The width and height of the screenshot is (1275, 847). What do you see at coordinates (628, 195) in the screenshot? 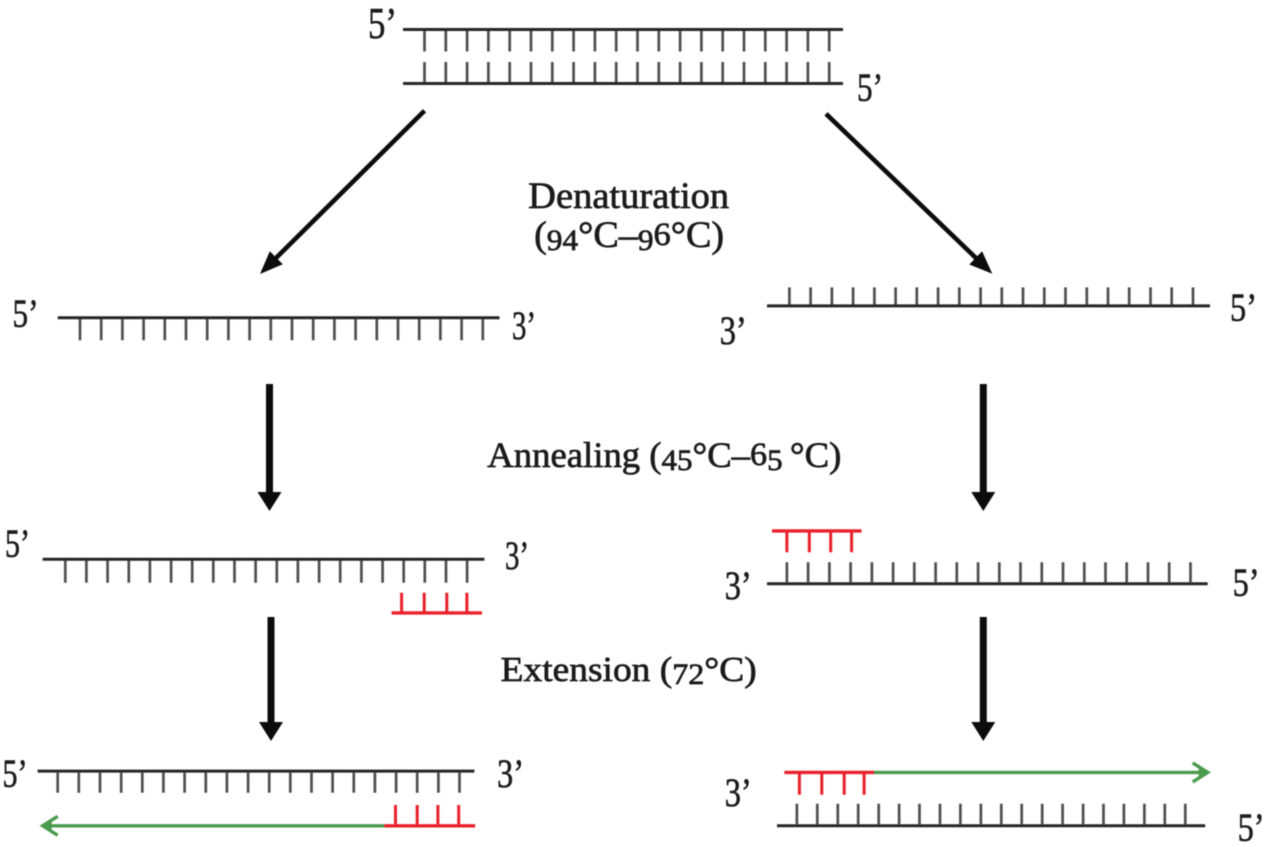
I see `svg-text: Denaturation` at bounding box center [628, 195].